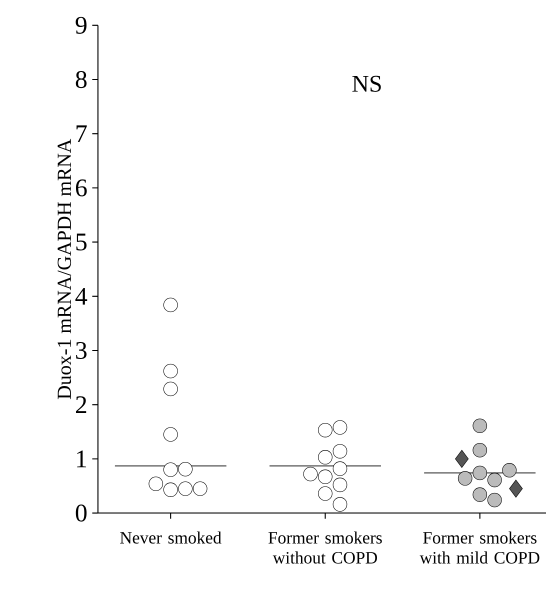 Image resolution: width=546 pixels, height=601 pixels. Describe the element at coordinates (81, 350) in the screenshot. I see `y-tick-label: 3` at that location.